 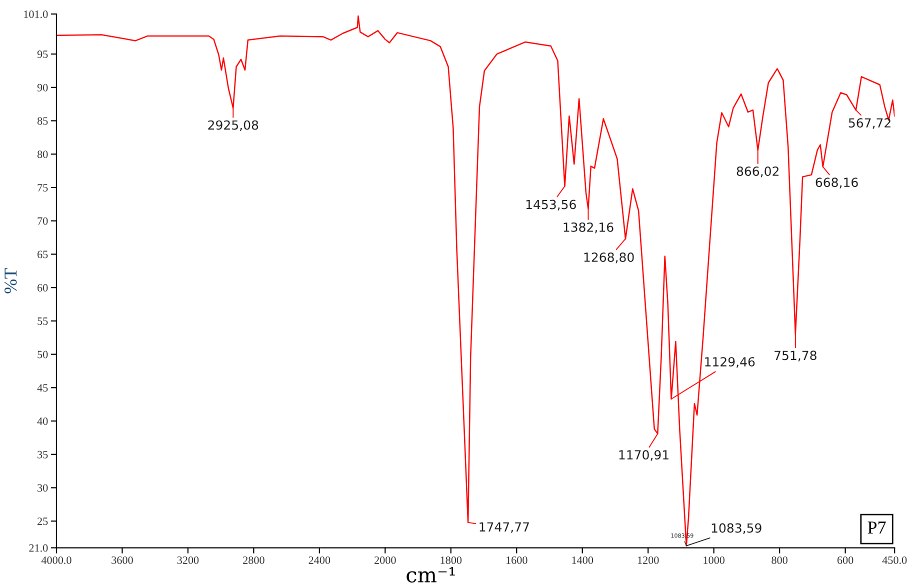 I want to click on y-tick-label: 101.0, so click(x=36, y=14).